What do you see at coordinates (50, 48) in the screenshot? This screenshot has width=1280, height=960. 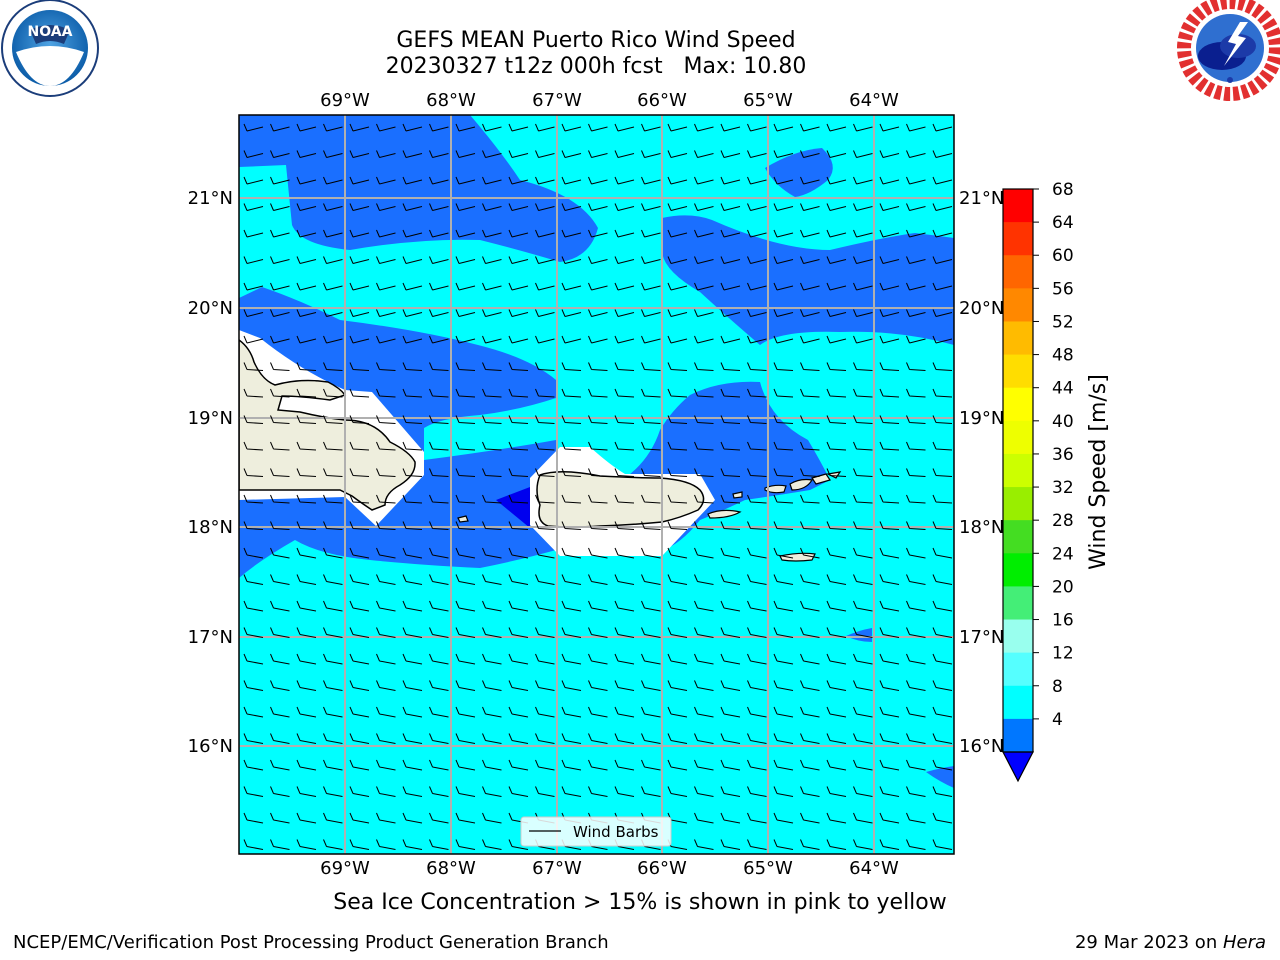 I see `noaa-logo: NOAA` at bounding box center [50, 48].